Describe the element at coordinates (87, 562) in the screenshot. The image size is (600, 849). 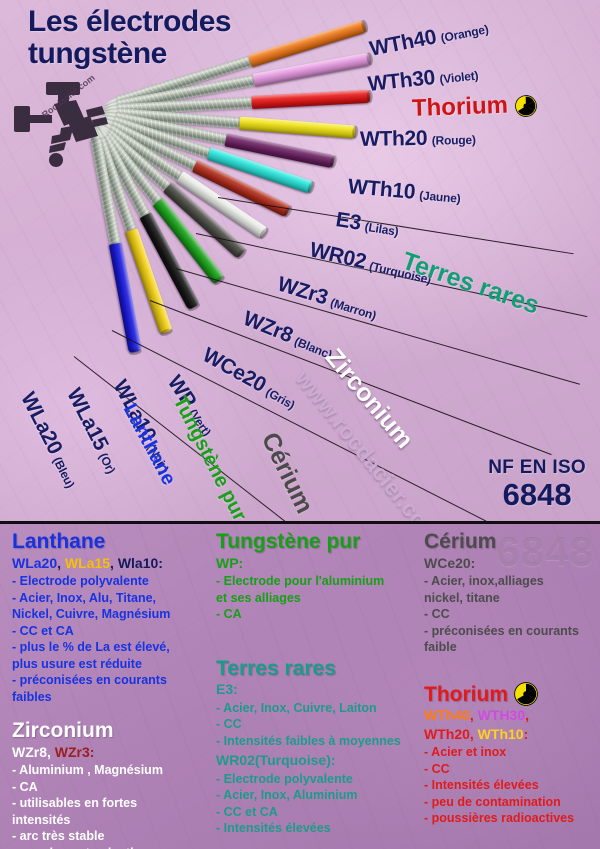
I see `legend-grades-lanthane: WLa20, WLa15, Wla10:` at that location.